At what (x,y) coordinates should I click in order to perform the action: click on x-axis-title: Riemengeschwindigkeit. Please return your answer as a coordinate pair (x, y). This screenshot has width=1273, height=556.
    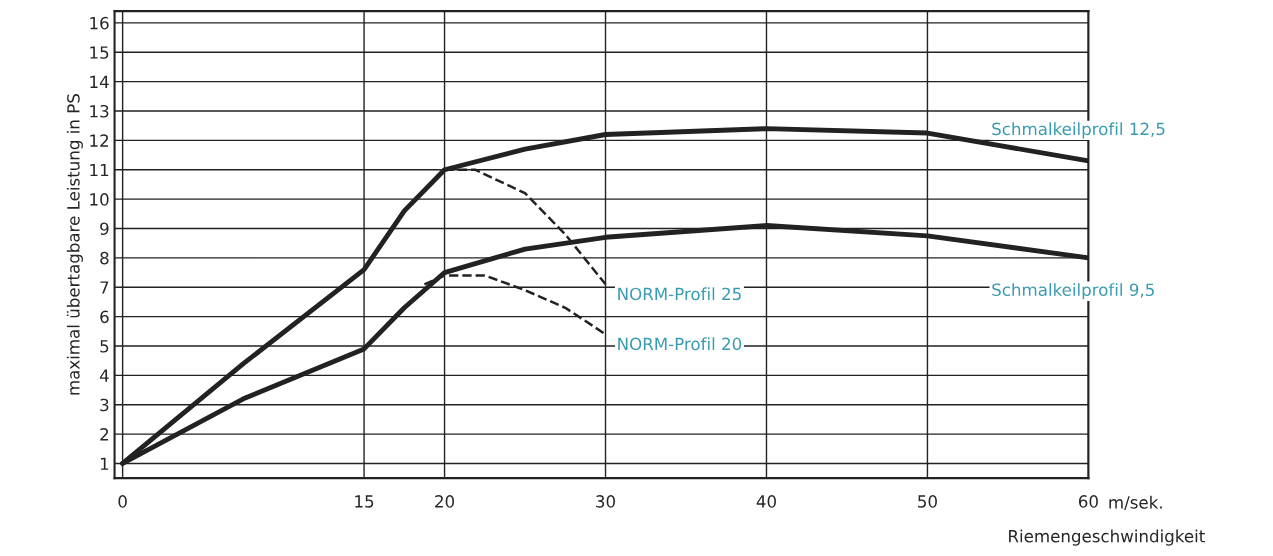
    Looking at the image, I should click on (1107, 537).